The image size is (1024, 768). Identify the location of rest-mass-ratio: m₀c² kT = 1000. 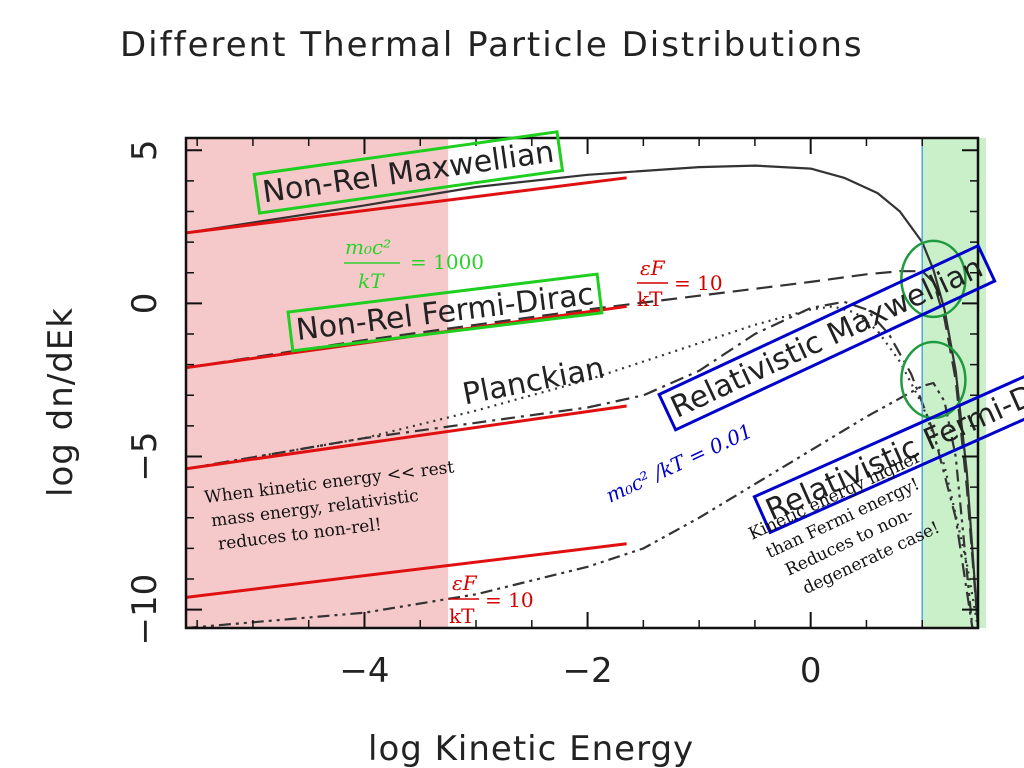
(414, 264).